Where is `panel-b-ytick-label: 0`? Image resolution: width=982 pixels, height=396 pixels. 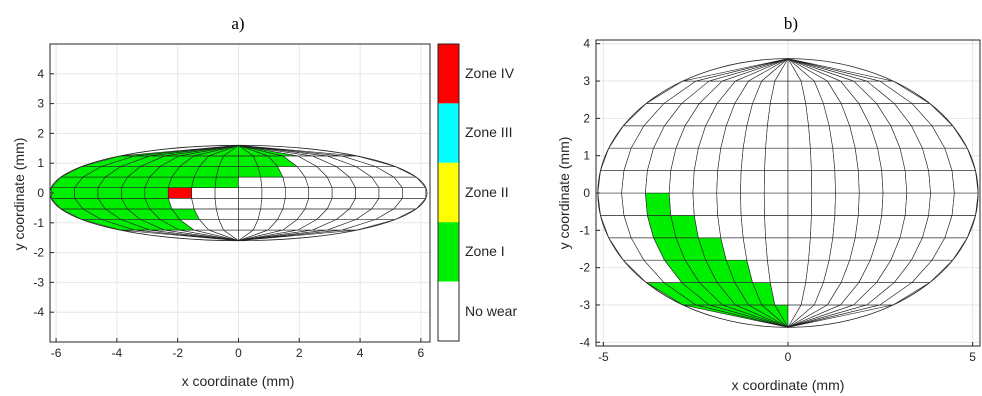
panel-b-ytick-label: 0 is located at coordinates (586, 193).